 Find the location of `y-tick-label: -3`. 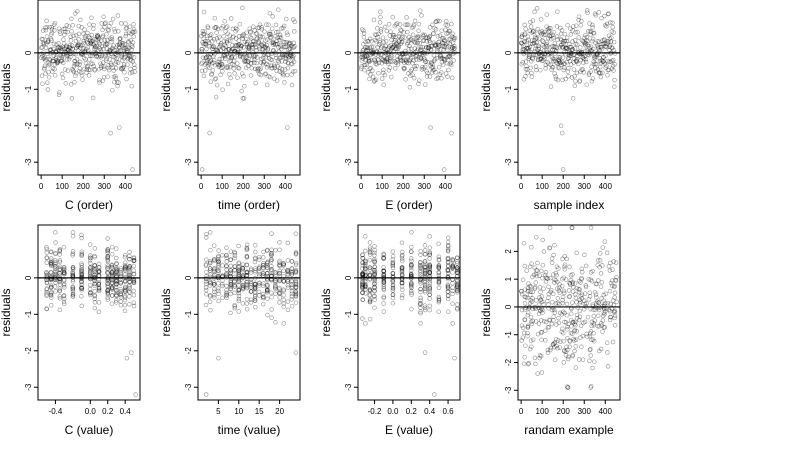

y-tick-label: -3 is located at coordinates (28, 162).